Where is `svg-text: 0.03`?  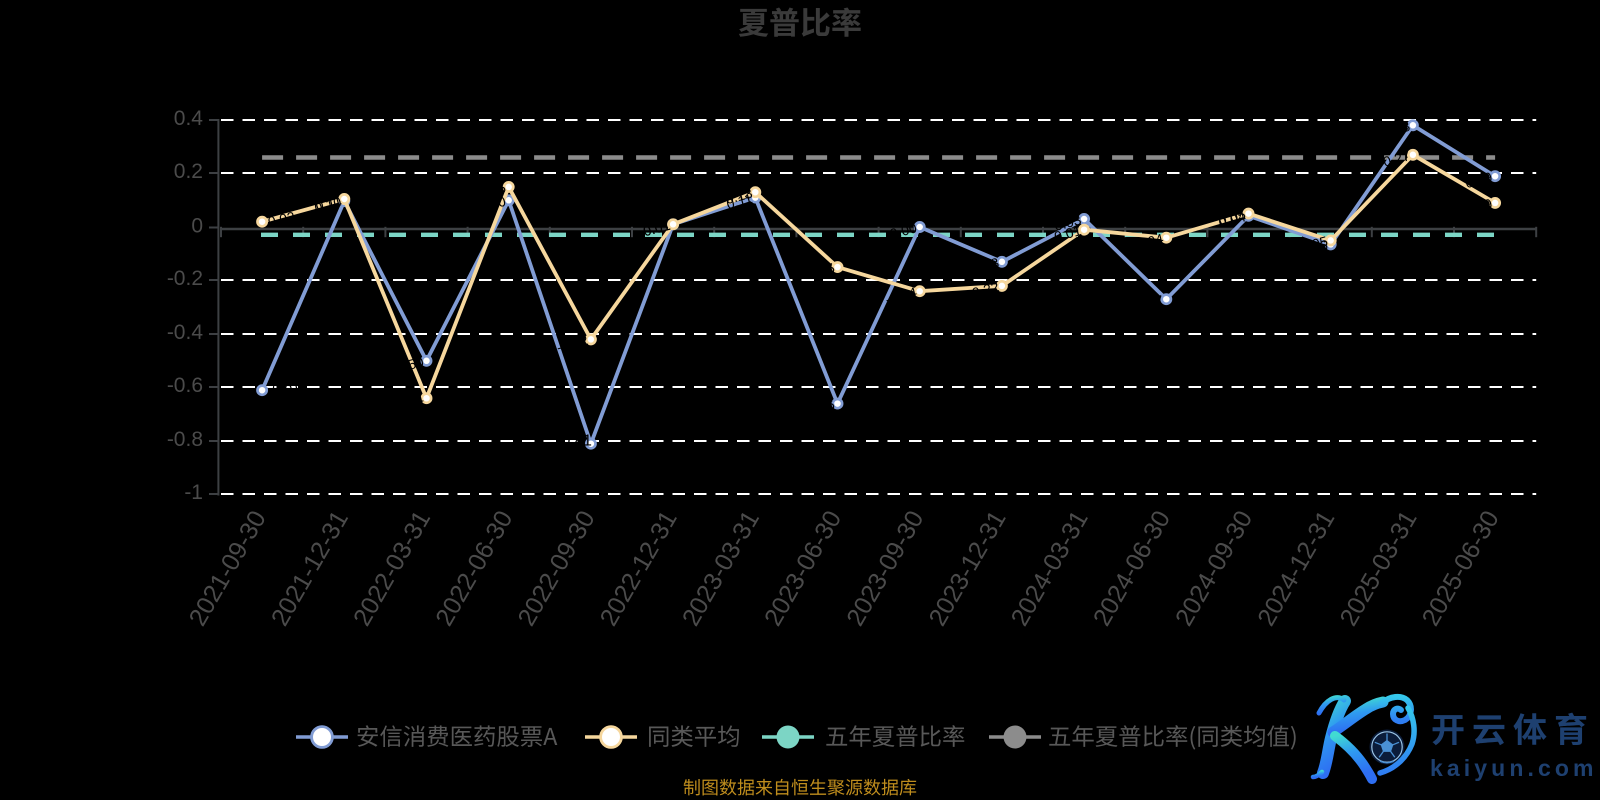 svg-text: 0.03 is located at coordinates (1067, 222).